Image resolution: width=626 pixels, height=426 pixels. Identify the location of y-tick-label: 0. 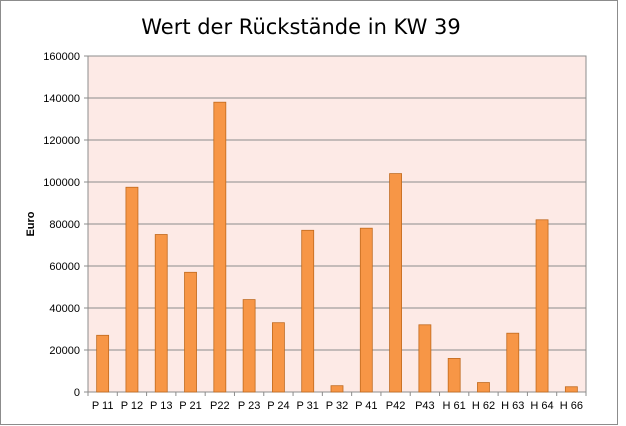
(77, 393).